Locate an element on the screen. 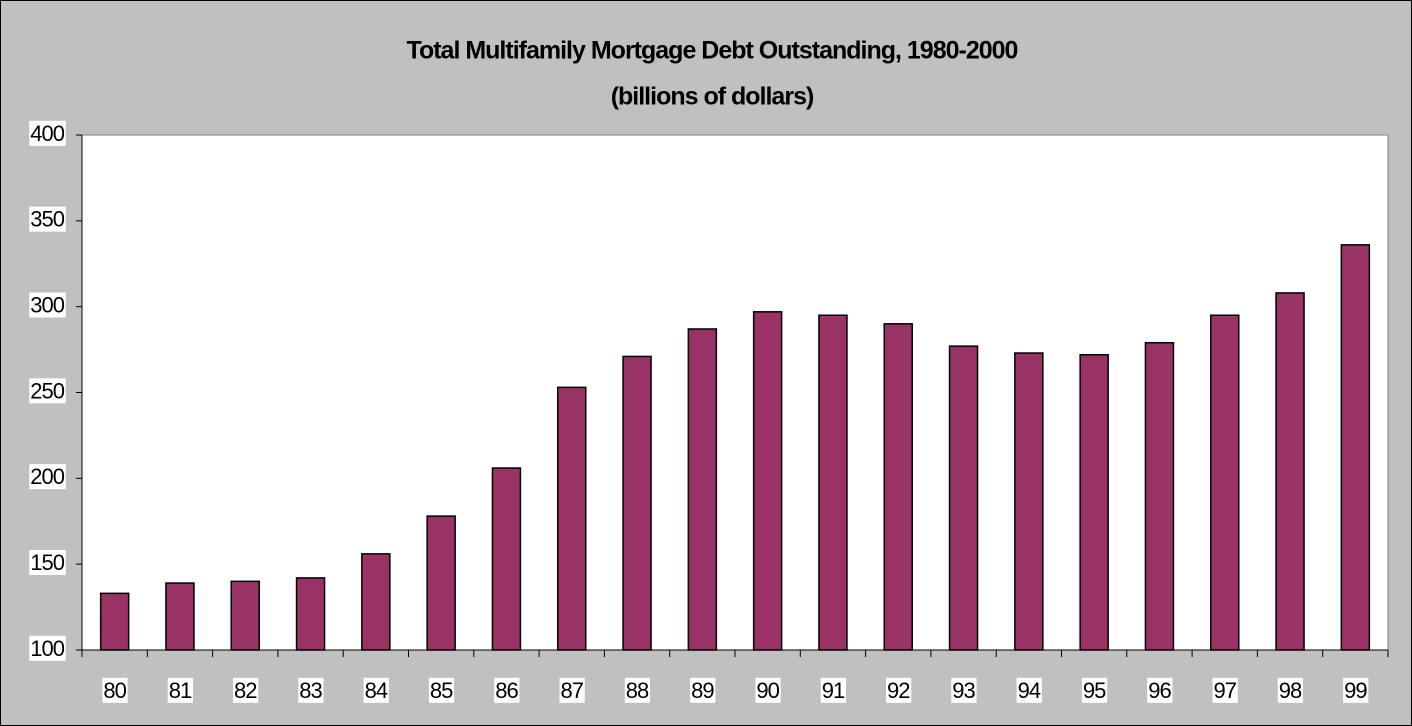  x-tick-label: 86 is located at coordinates (506, 690).